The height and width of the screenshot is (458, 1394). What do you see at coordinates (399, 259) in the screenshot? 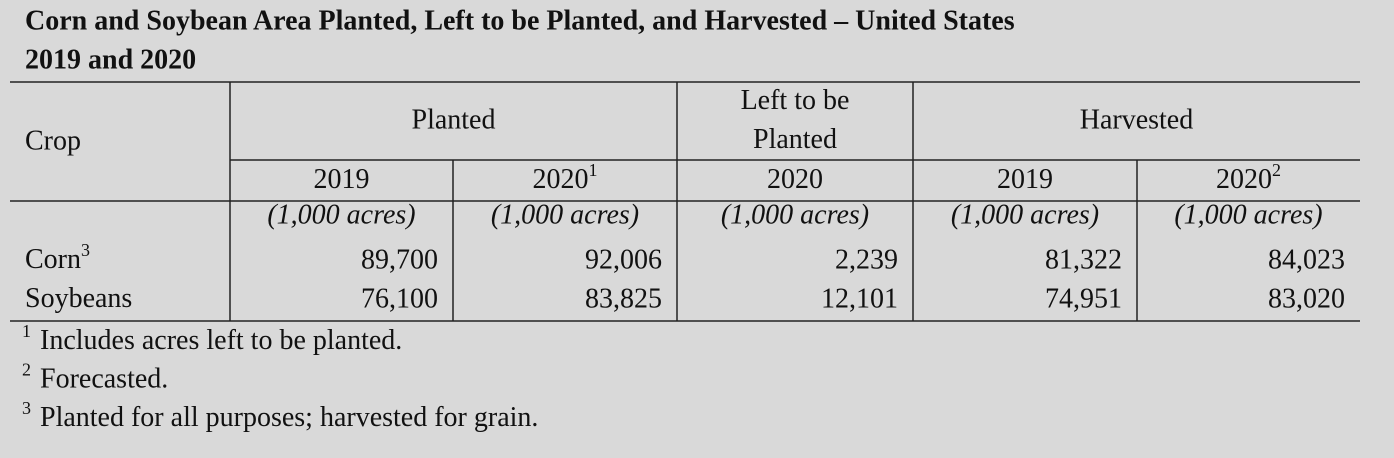
I see `cell-value: 89,700` at bounding box center [399, 259].